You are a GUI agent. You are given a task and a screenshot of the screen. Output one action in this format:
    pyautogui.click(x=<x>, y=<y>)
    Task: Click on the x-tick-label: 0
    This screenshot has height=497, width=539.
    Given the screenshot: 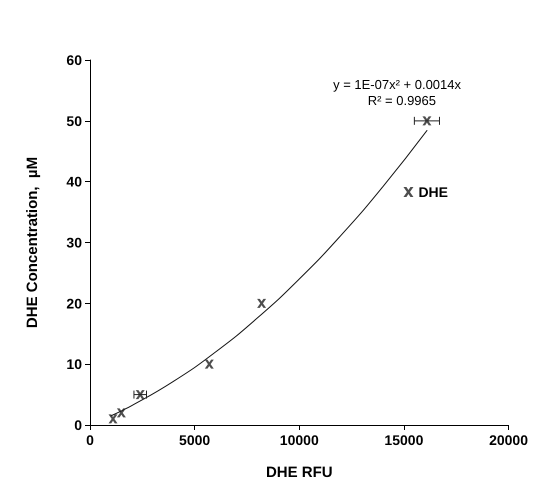 What is the action you would take?
    pyautogui.click(x=90, y=440)
    